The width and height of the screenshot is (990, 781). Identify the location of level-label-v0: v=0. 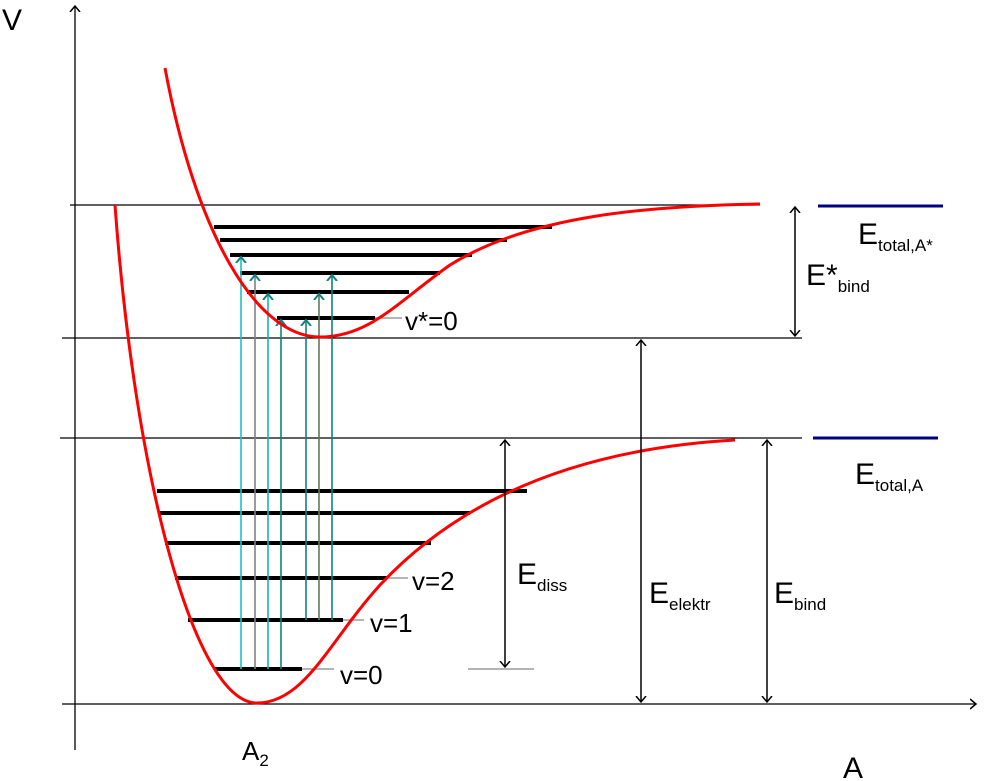
(361, 675).